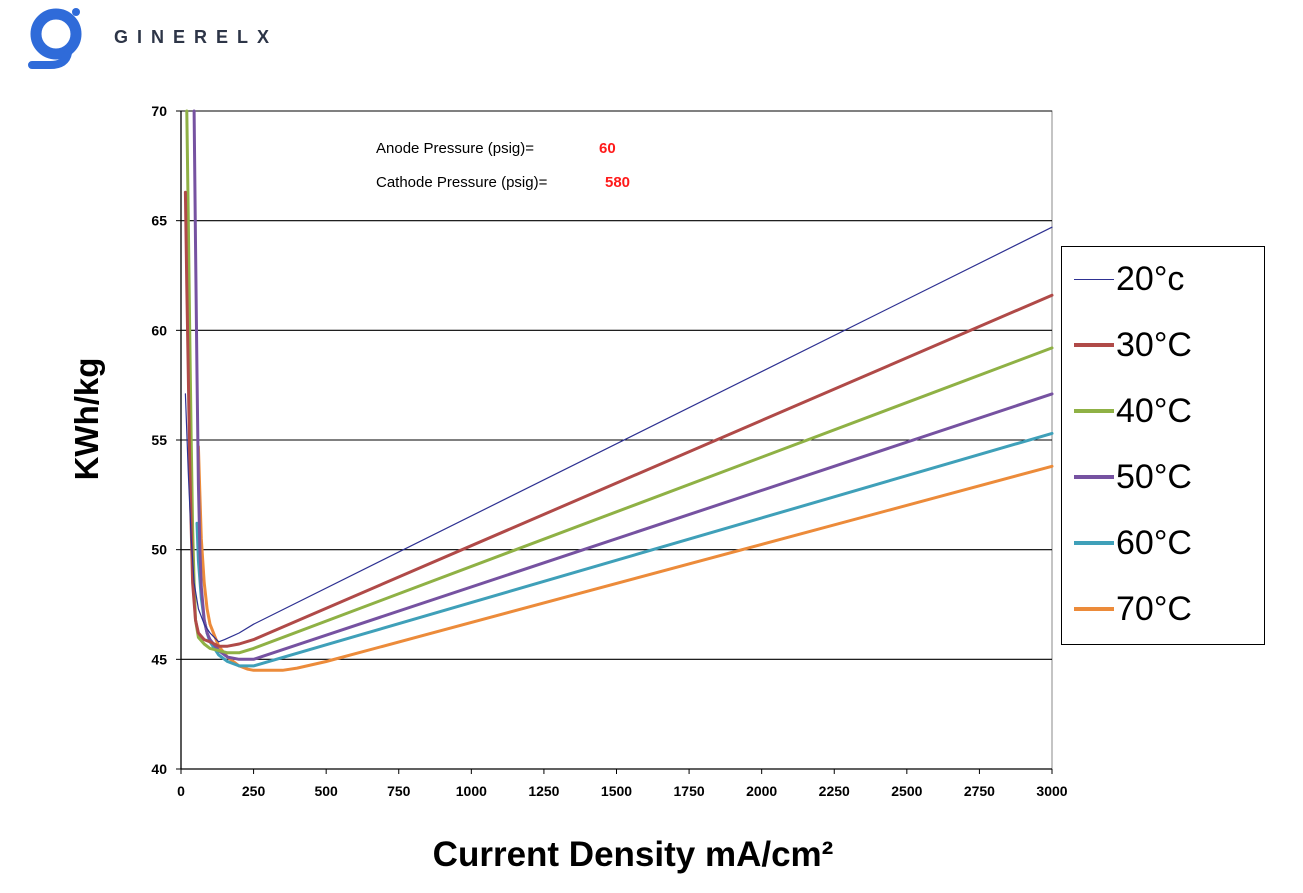 The height and width of the screenshot is (893, 1303). Describe the element at coordinates (543, 791) in the screenshot. I see `x-tick-label: 1250` at that location.